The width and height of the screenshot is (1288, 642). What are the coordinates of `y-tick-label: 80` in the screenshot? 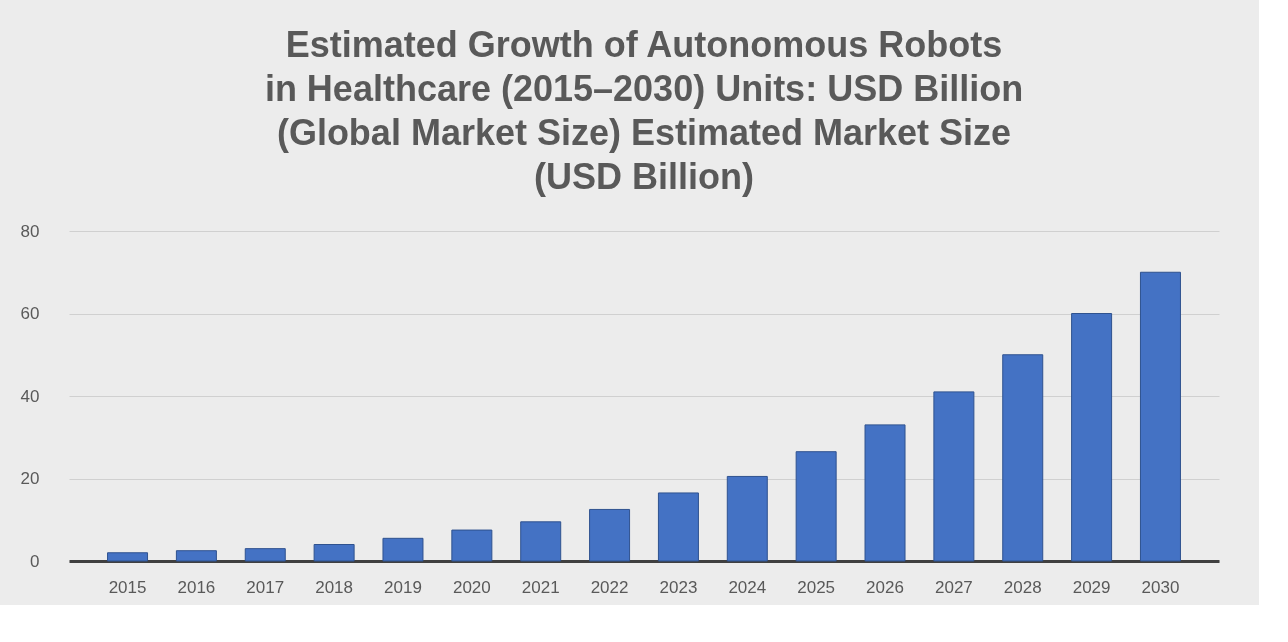 It's located at (30, 231).